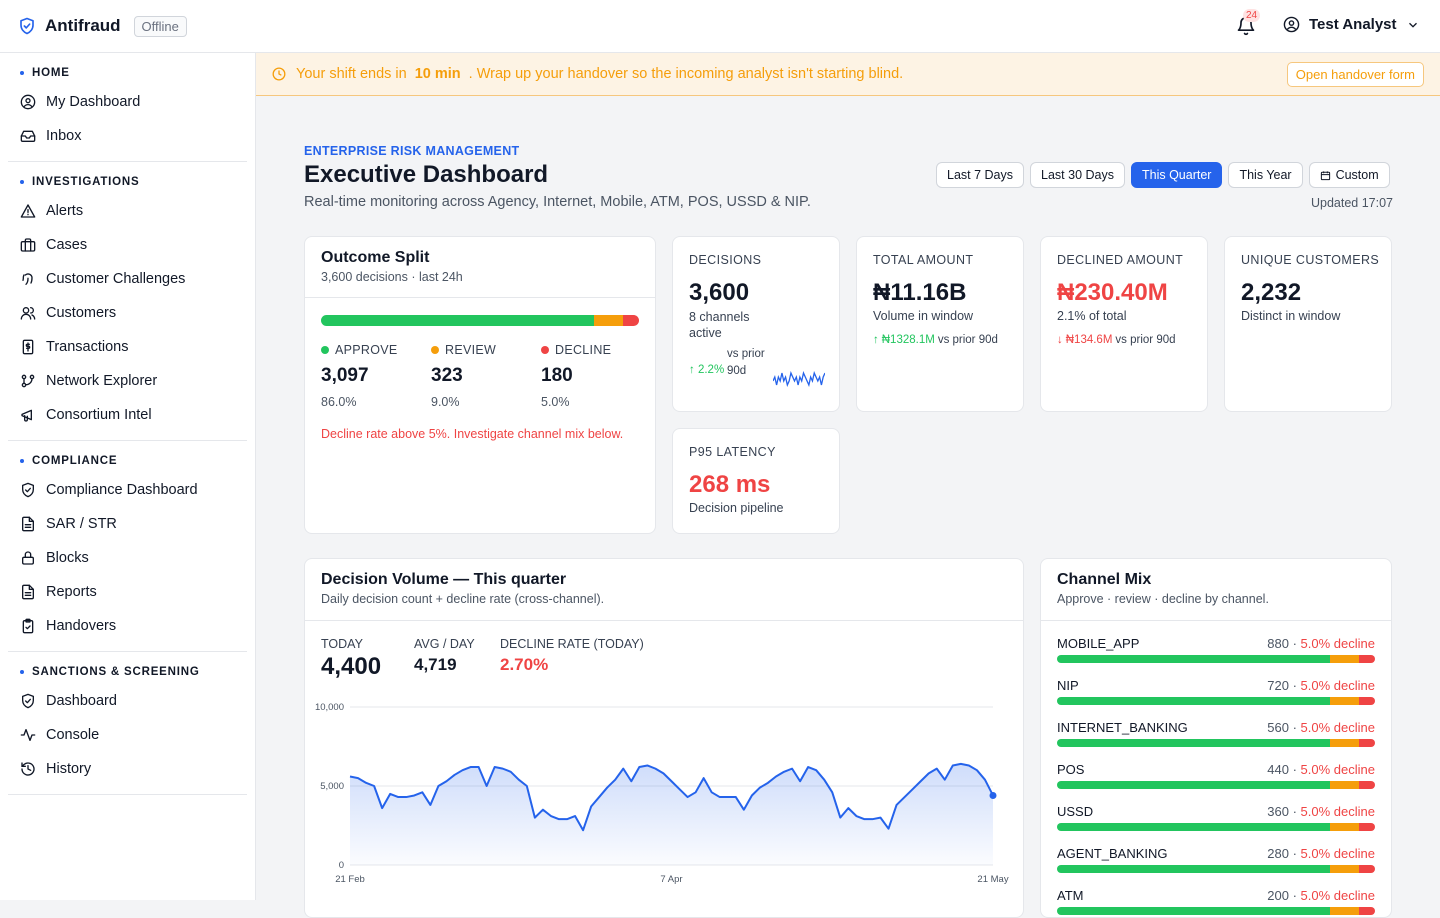 The image size is (1440, 918). I want to click on sidebar-item-inbox: Inbox, so click(127, 136).